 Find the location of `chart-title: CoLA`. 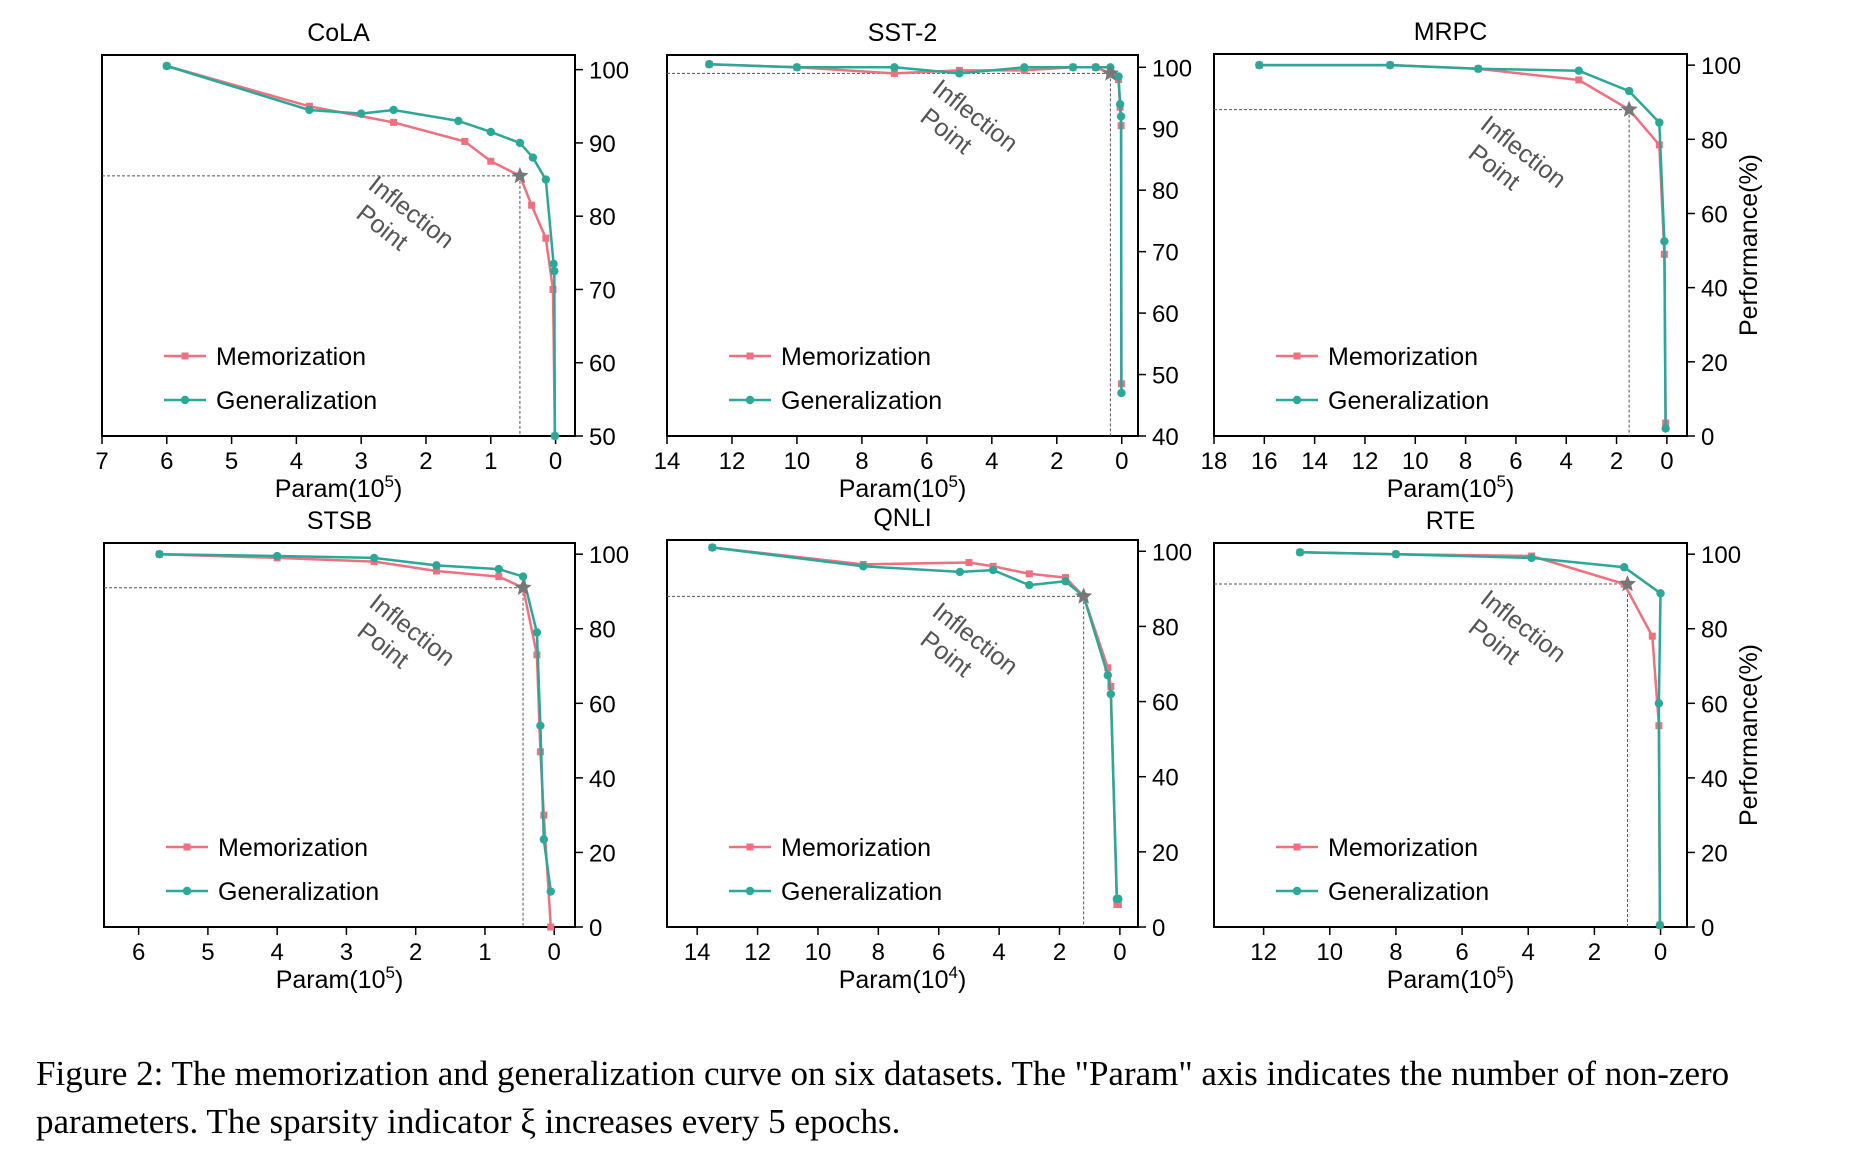

chart-title: CoLA is located at coordinates (338, 33).